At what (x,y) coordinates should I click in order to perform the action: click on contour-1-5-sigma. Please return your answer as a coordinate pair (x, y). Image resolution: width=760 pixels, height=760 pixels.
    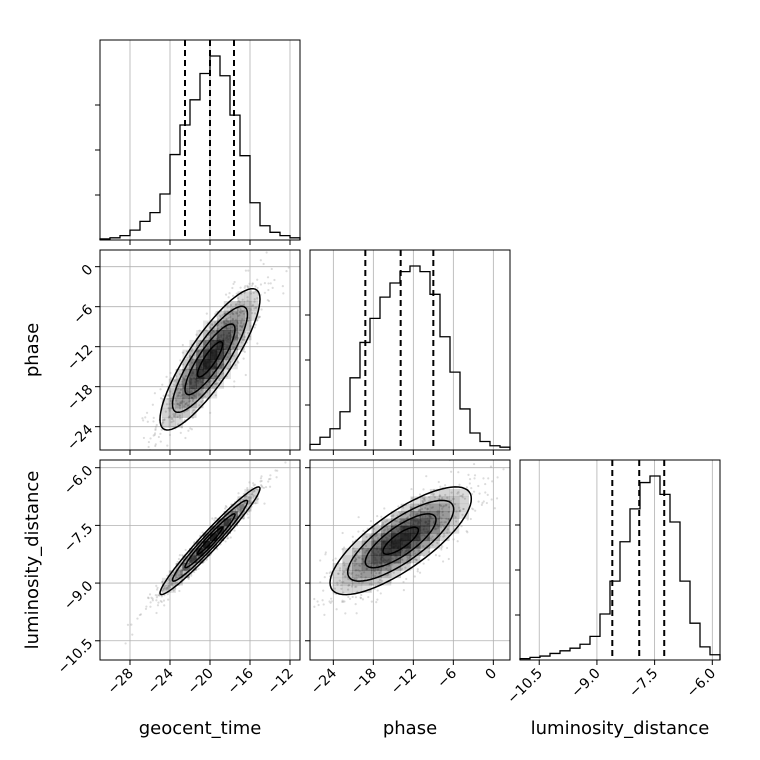
    Looking at the image, I should click on (210, 540).